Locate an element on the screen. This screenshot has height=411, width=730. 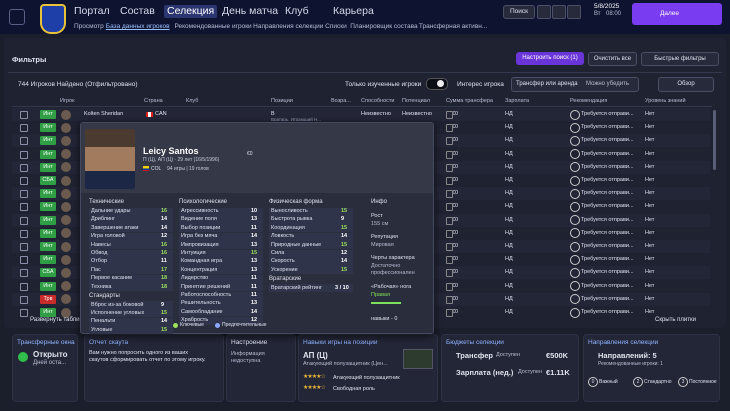
quick-filters: Быстрые фильтры is located at coordinates (680, 59).